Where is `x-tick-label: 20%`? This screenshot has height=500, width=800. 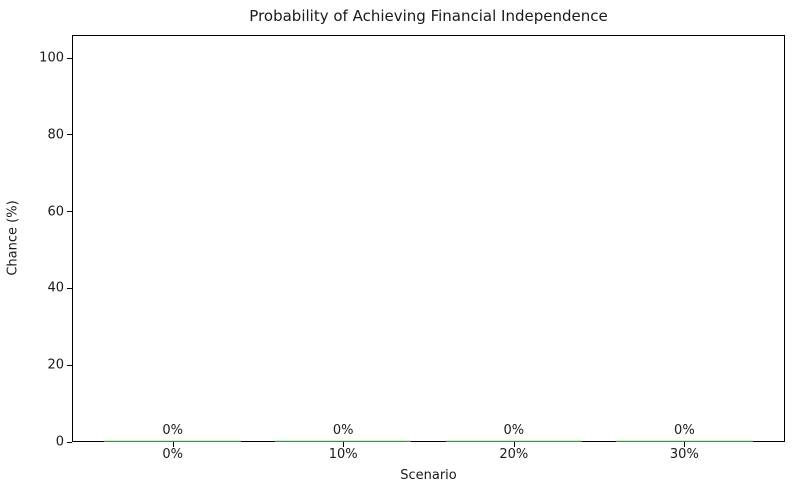 x-tick-label: 20% is located at coordinates (514, 454).